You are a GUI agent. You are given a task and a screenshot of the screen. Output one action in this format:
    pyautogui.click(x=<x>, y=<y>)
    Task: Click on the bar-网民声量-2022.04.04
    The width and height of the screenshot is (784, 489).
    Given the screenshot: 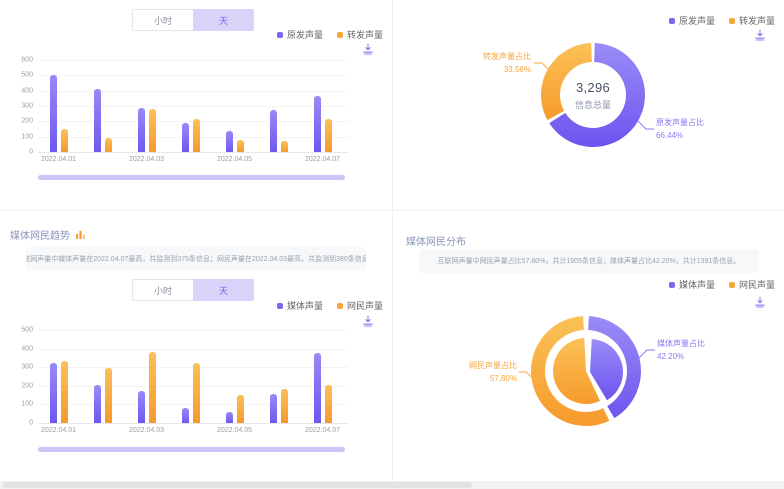 What is the action you would take?
    pyautogui.click(x=196, y=392)
    